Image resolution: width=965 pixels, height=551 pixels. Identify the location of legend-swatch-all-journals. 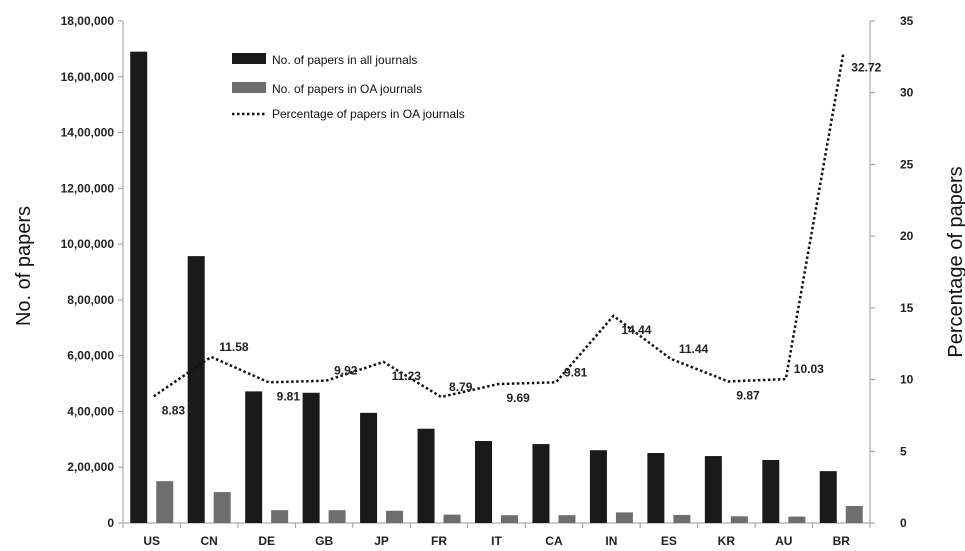
(249, 58).